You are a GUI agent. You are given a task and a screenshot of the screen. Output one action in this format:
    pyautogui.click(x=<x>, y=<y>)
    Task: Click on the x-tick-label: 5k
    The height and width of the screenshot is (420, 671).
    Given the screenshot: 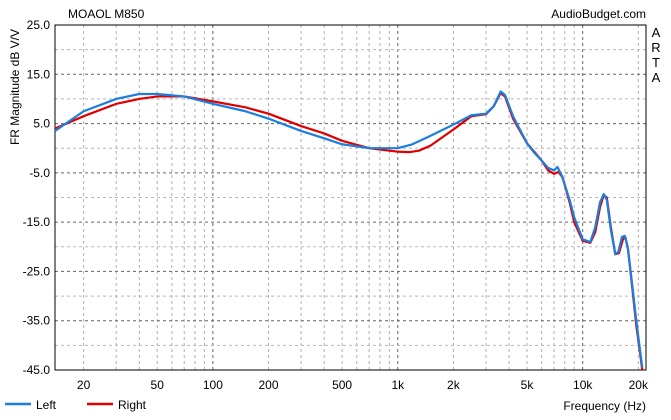 What is the action you would take?
    pyautogui.click(x=528, y=385)
    